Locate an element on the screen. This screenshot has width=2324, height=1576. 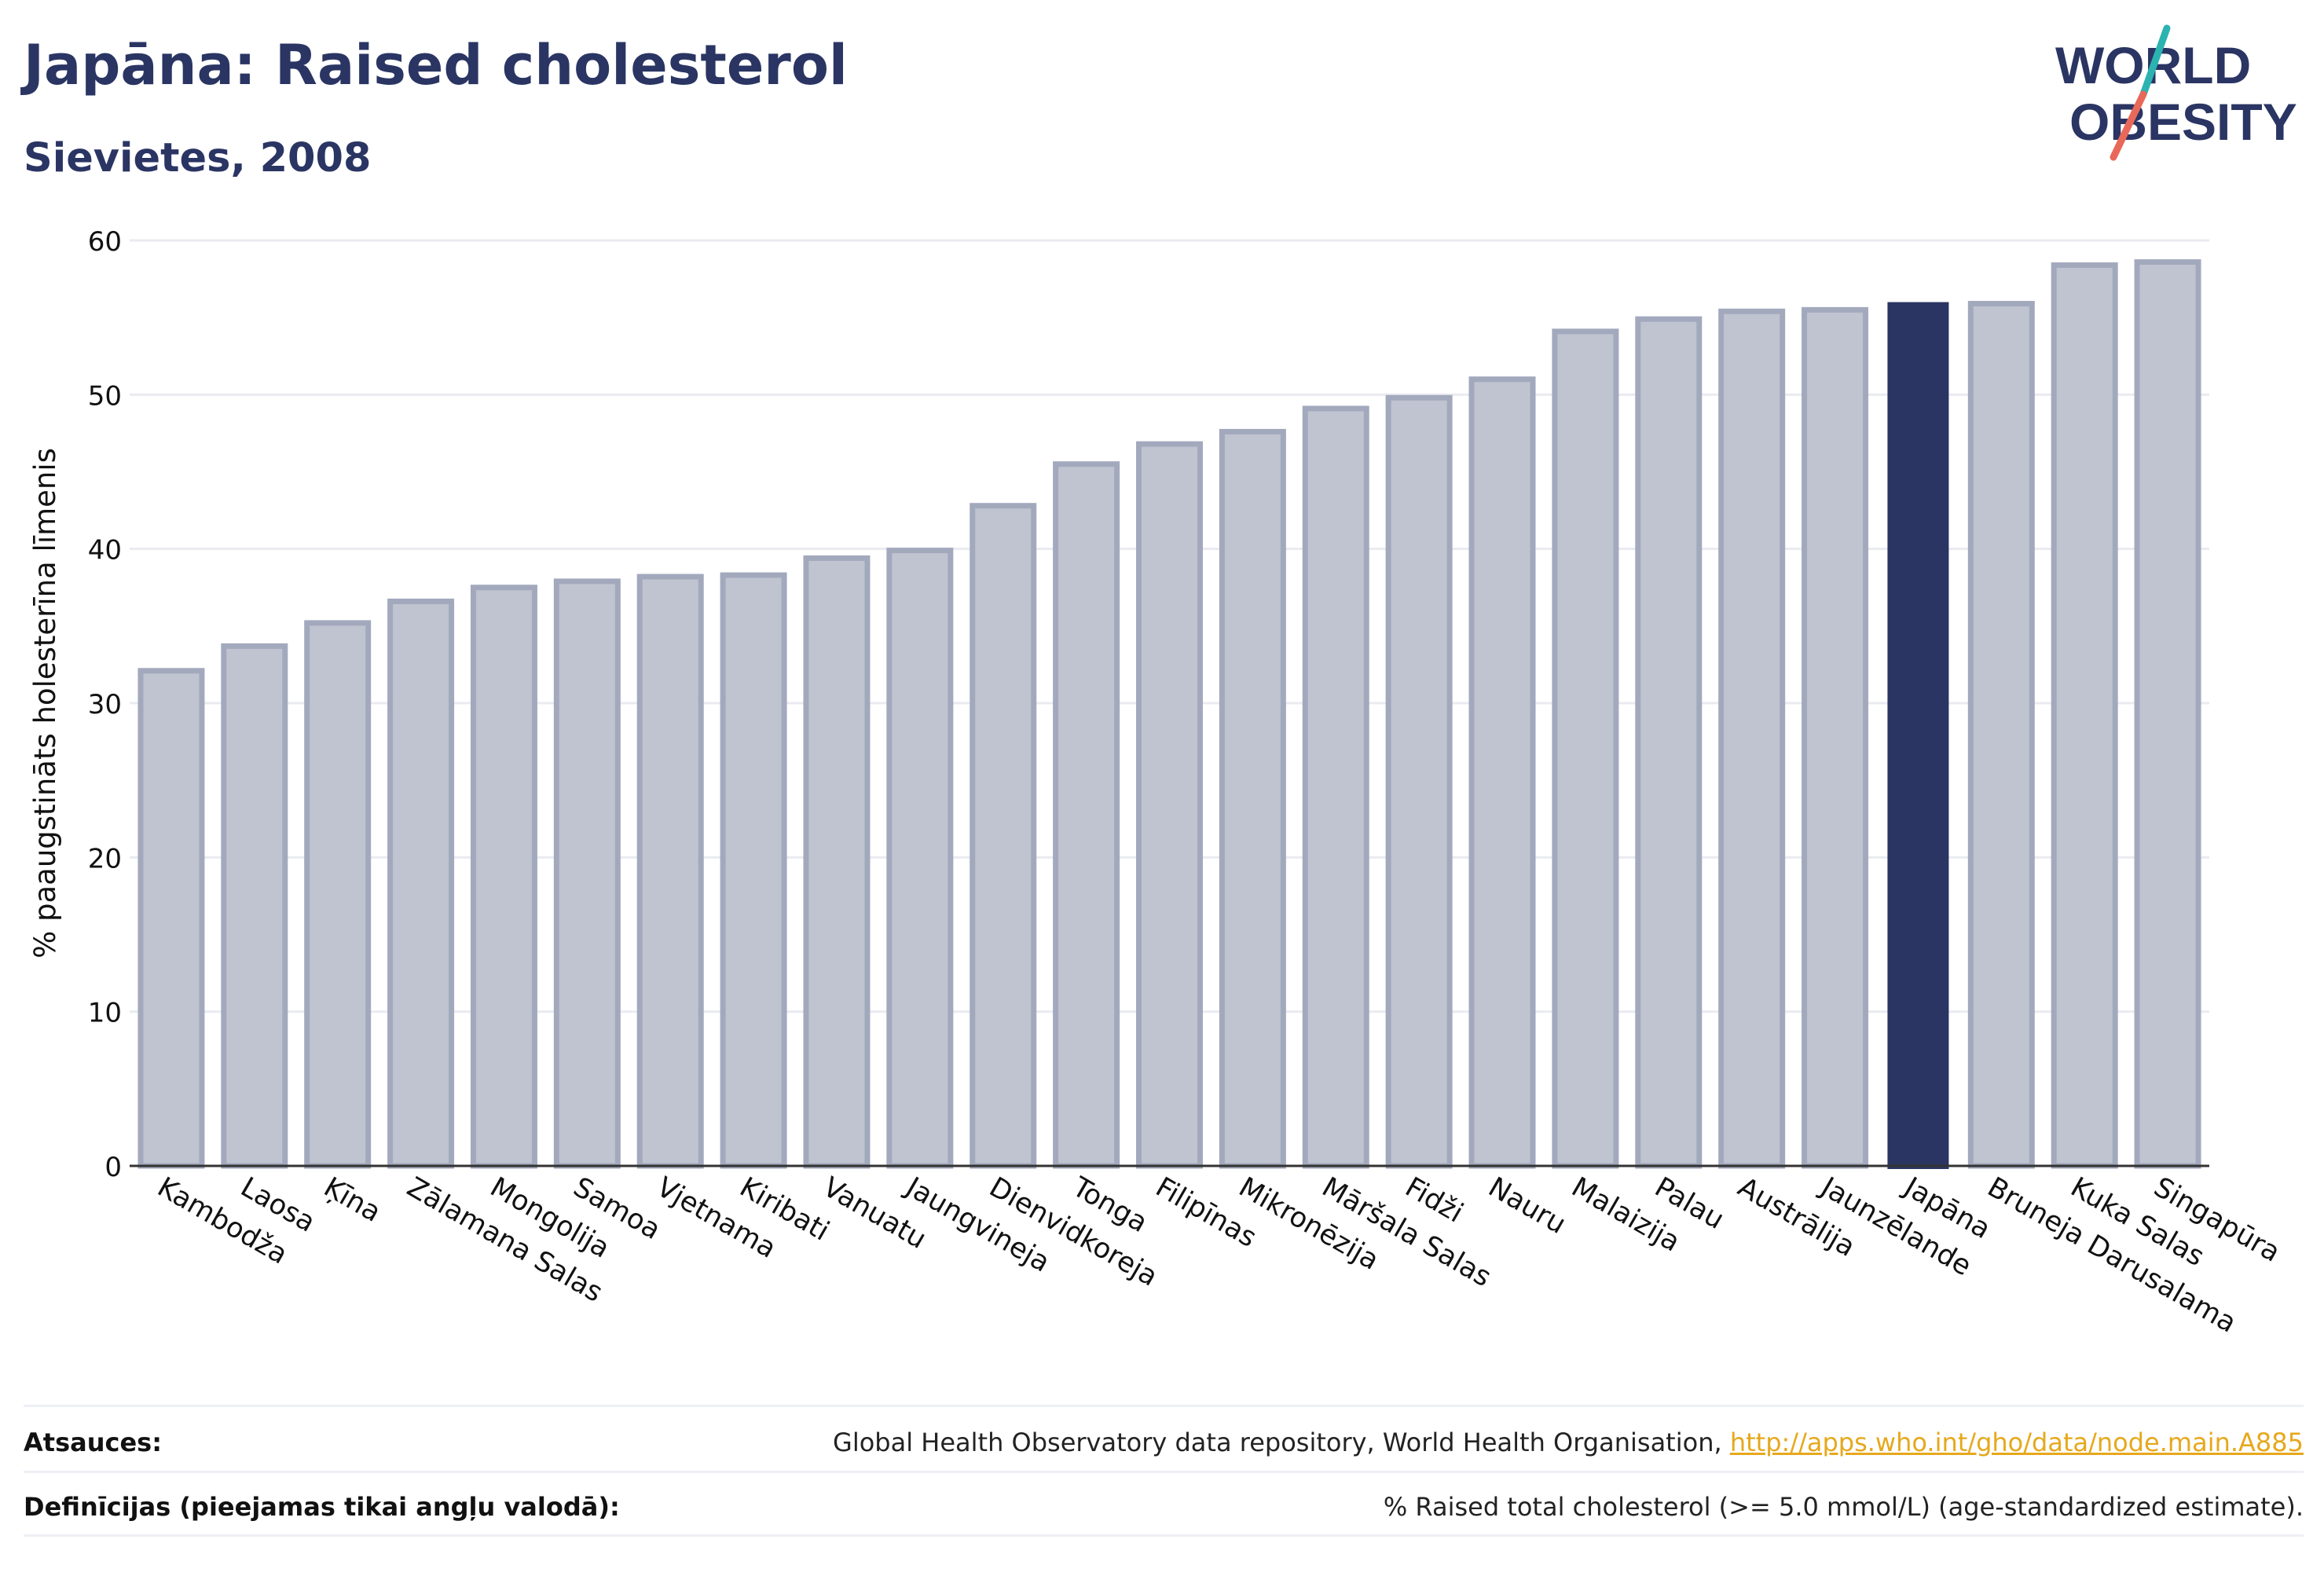
bar-Dienvidkoreja is located at coordinates (1003, 836).